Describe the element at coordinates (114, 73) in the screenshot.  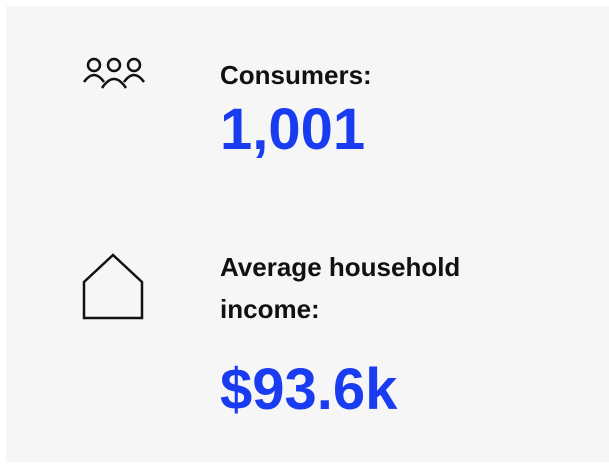
I see `people-icon` at that location.